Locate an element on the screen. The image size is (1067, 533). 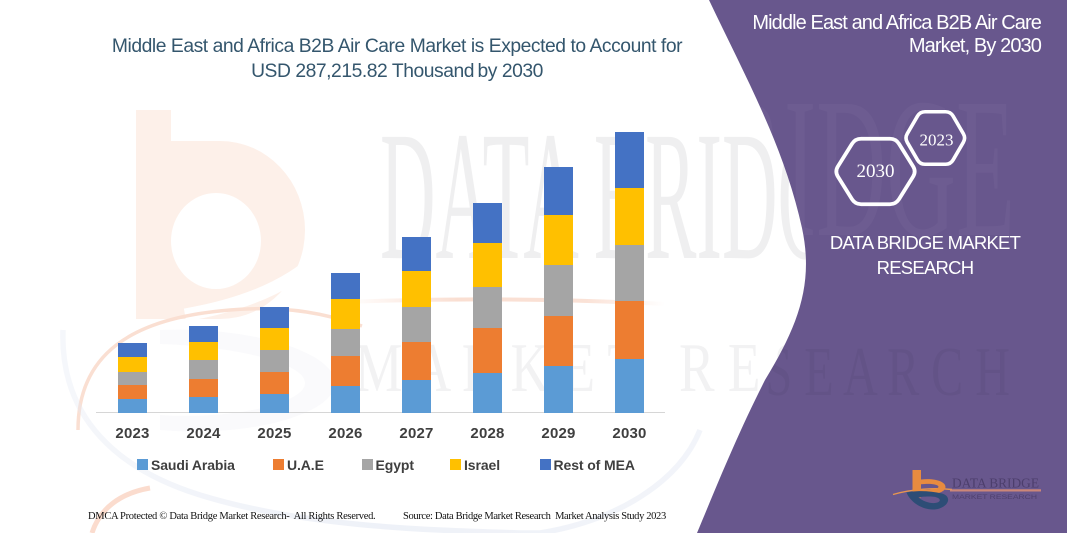
svg-text: MARKET RESEARCH is located at coordinates (994, 497).